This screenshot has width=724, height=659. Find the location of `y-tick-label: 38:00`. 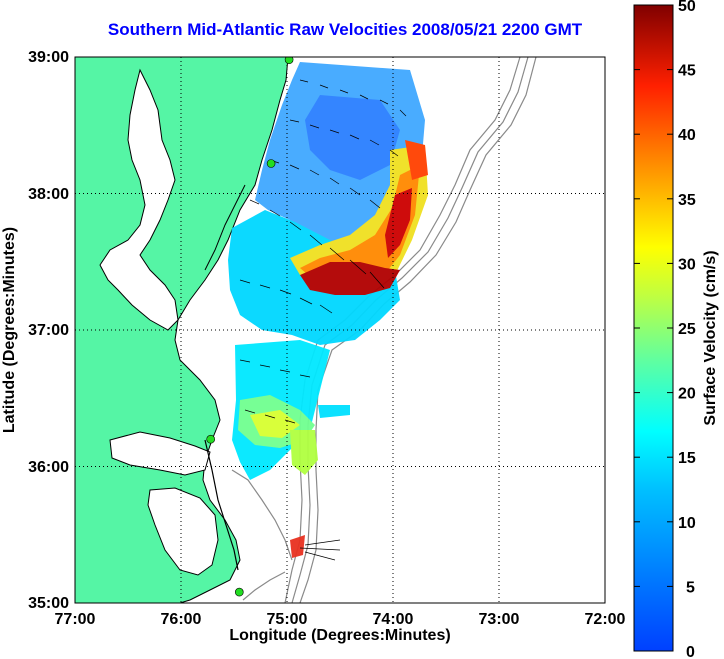

y-tick-label: 38:00 is located at coordinates (48, 194).